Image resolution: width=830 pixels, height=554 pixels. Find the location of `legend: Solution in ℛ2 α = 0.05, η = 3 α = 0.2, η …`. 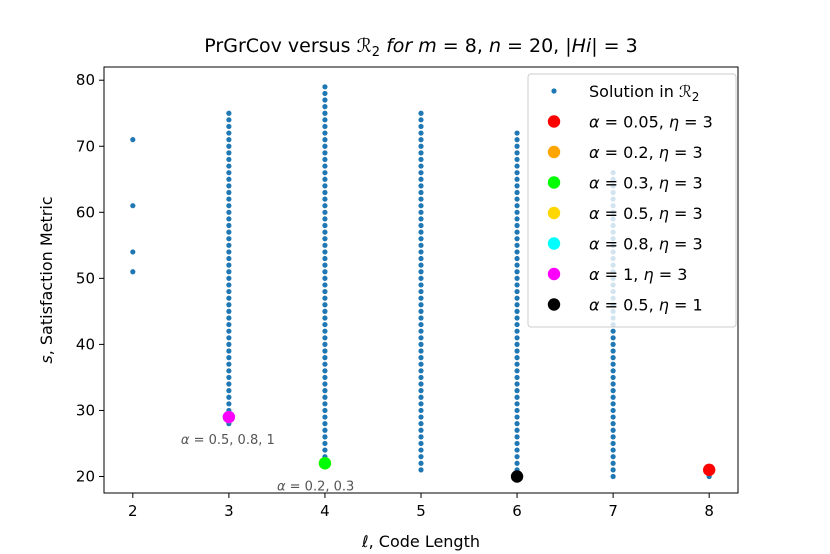

legend: Solution in ℛ2 α = 0.05, η = 3 α = 0.2, η … is located at coordinates (632, 200).